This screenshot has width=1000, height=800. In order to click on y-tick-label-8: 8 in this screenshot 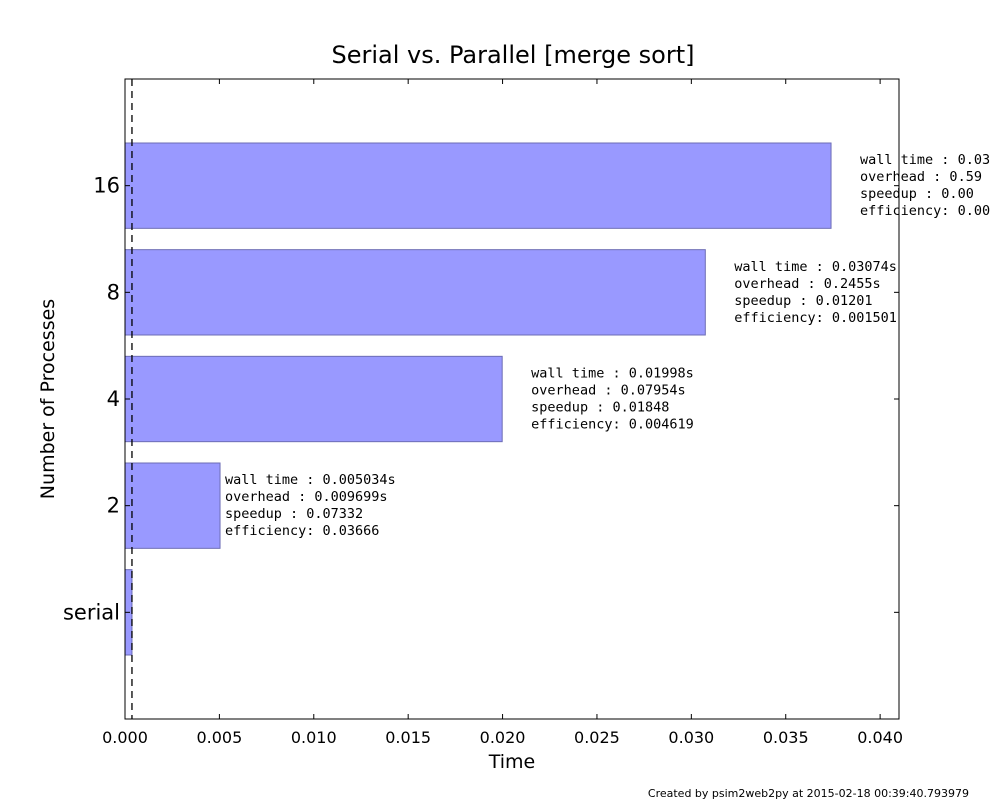, I will do `click(113, 292)`.